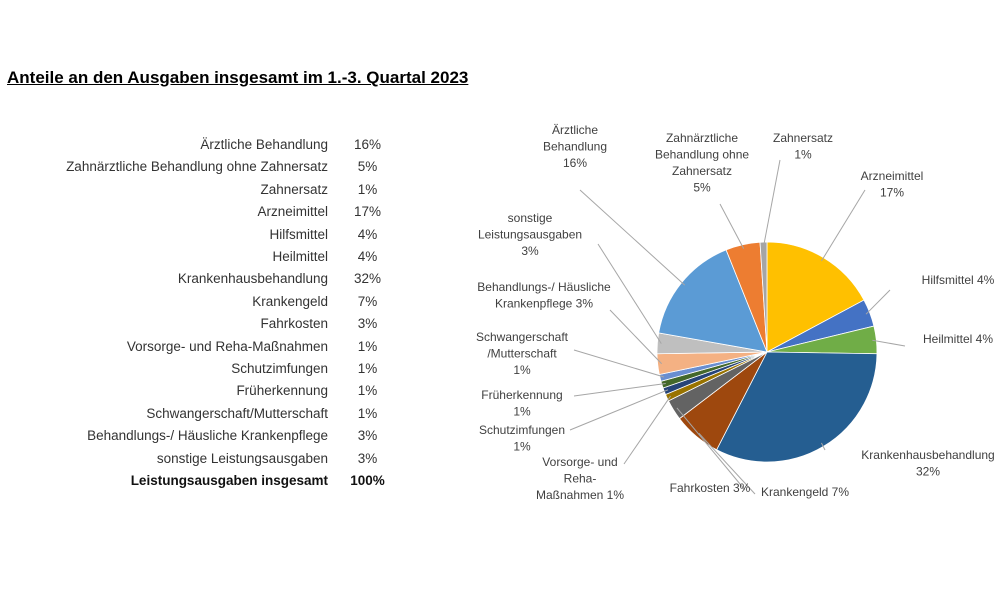 This screenshot has height=613, width=1000. Describe the element at coordinates (575, 163) in the screenshot. I see `slice-label-line: 16%` at that location.